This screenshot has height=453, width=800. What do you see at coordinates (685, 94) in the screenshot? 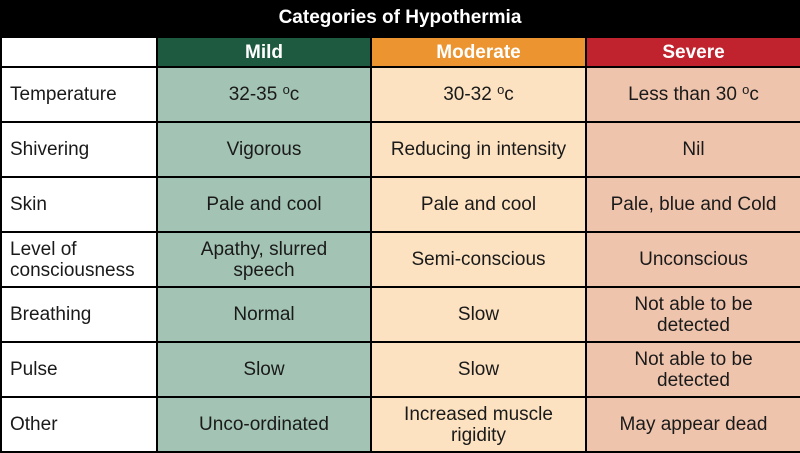
I see `cell-value: Less than 30` at bounding box center [685, 94].